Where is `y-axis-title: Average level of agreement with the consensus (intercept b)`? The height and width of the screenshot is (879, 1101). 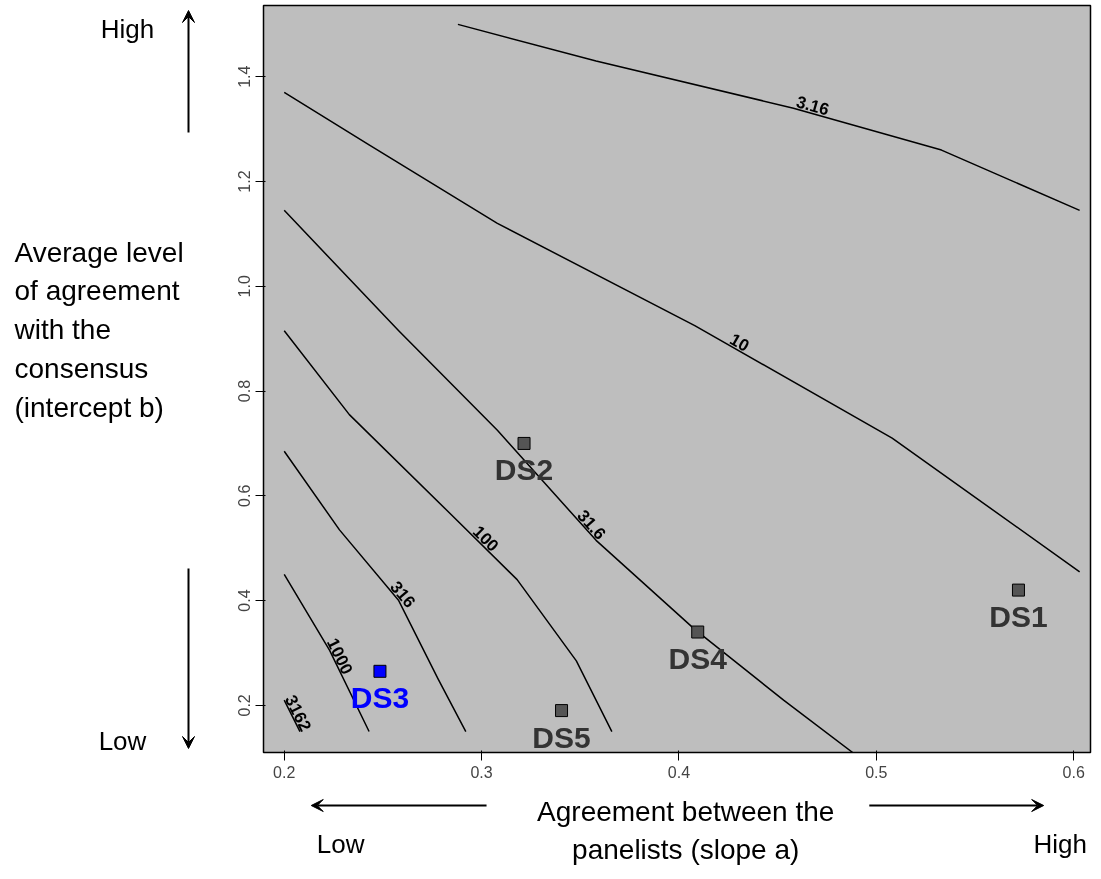
y-axis-title: Average level of agreement with the consensus (intercept b) is located at coordinates (98, 329).